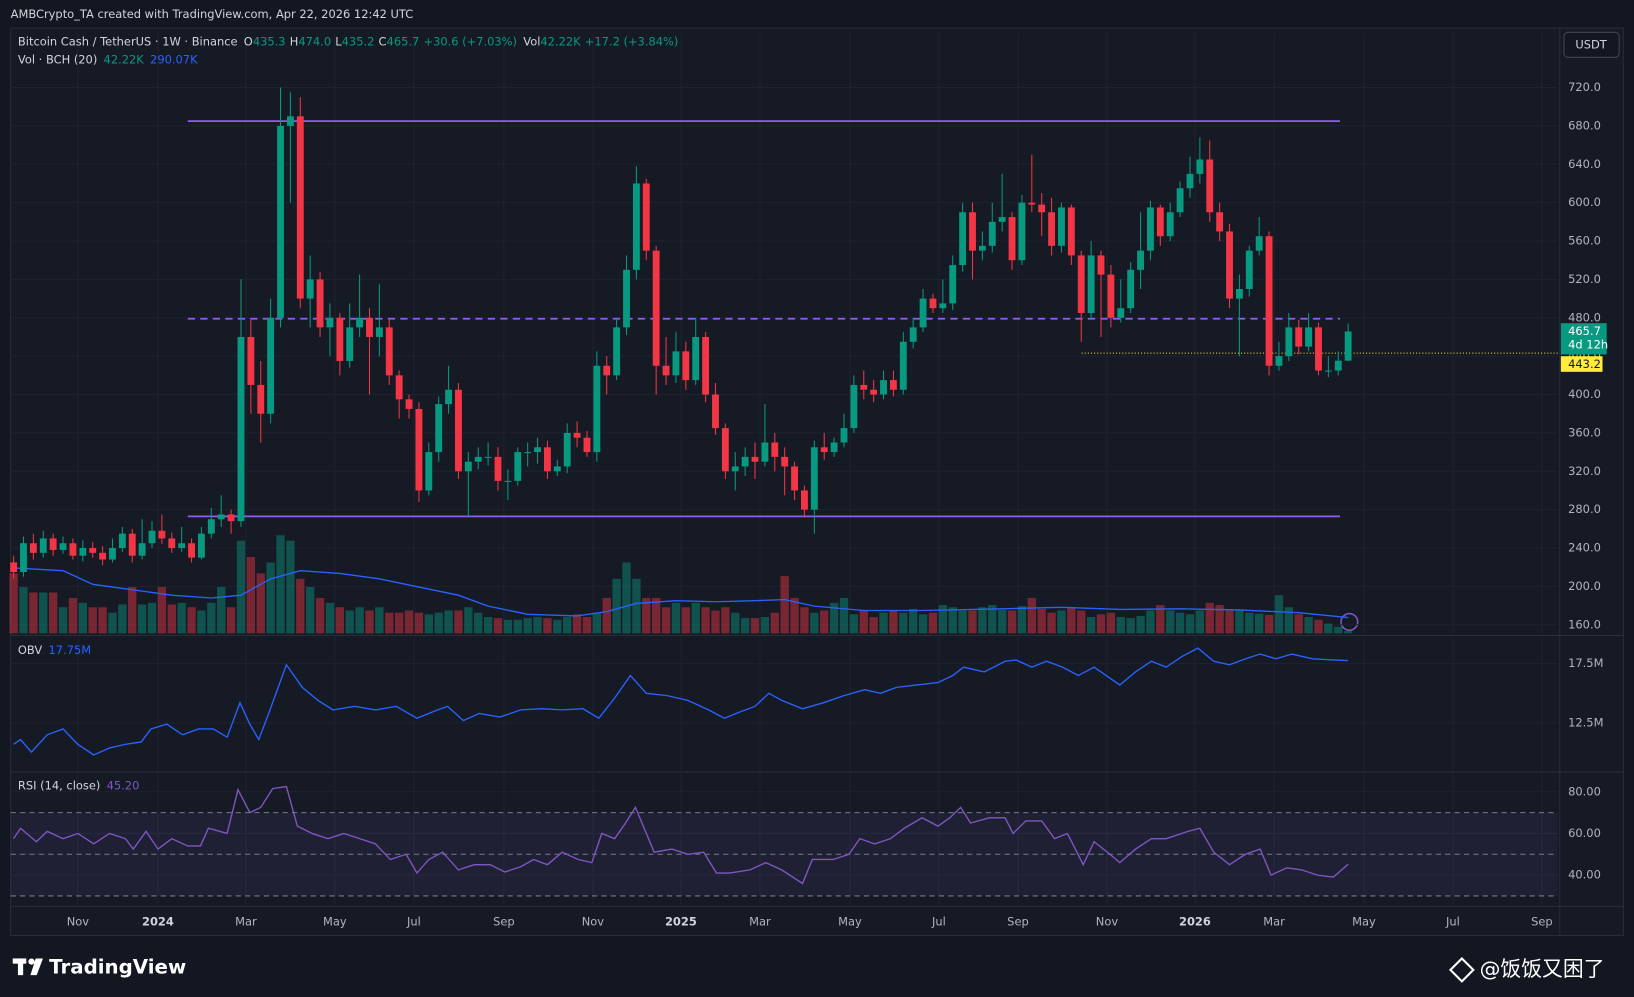 Image resolution: width=1634 pixels, height=997 pixels. I want to click on y-tick-label: 12.5M, so click(1585, 722).